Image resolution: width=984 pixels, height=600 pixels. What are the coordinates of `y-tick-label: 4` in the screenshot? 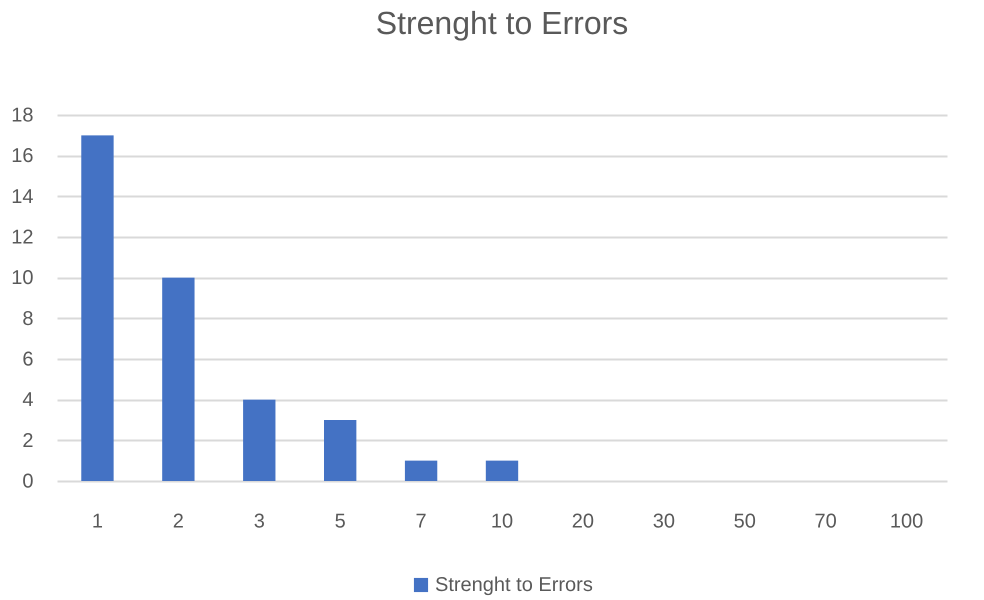 It's located at (28, 400).